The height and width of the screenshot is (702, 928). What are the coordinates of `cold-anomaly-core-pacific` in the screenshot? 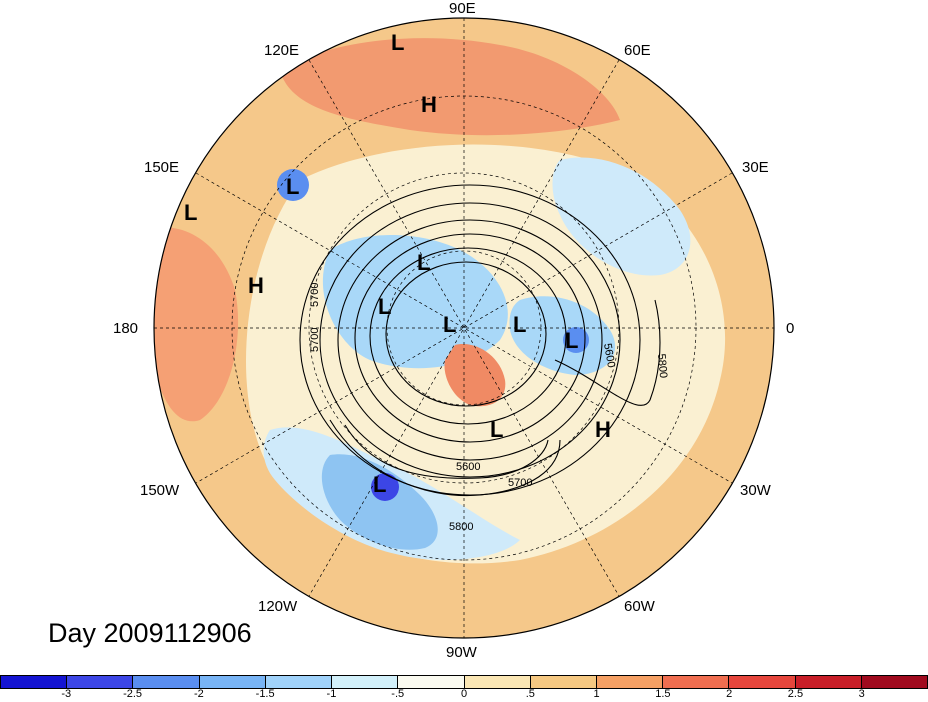 It's located at (293, 185).